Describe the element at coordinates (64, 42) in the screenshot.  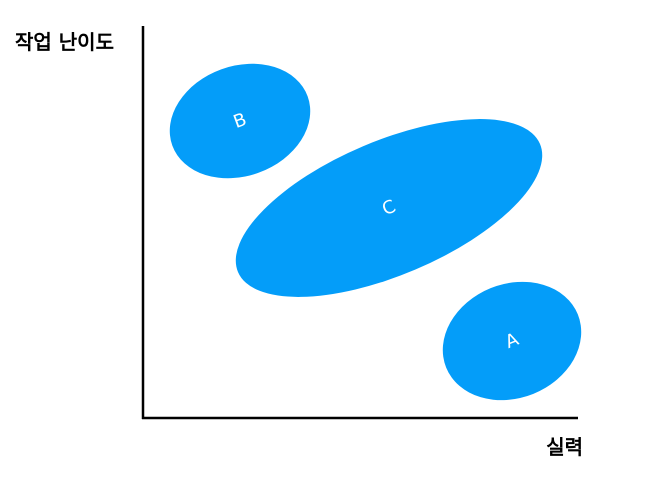
I see `y-axis-title: 작업 난이도` at that location.